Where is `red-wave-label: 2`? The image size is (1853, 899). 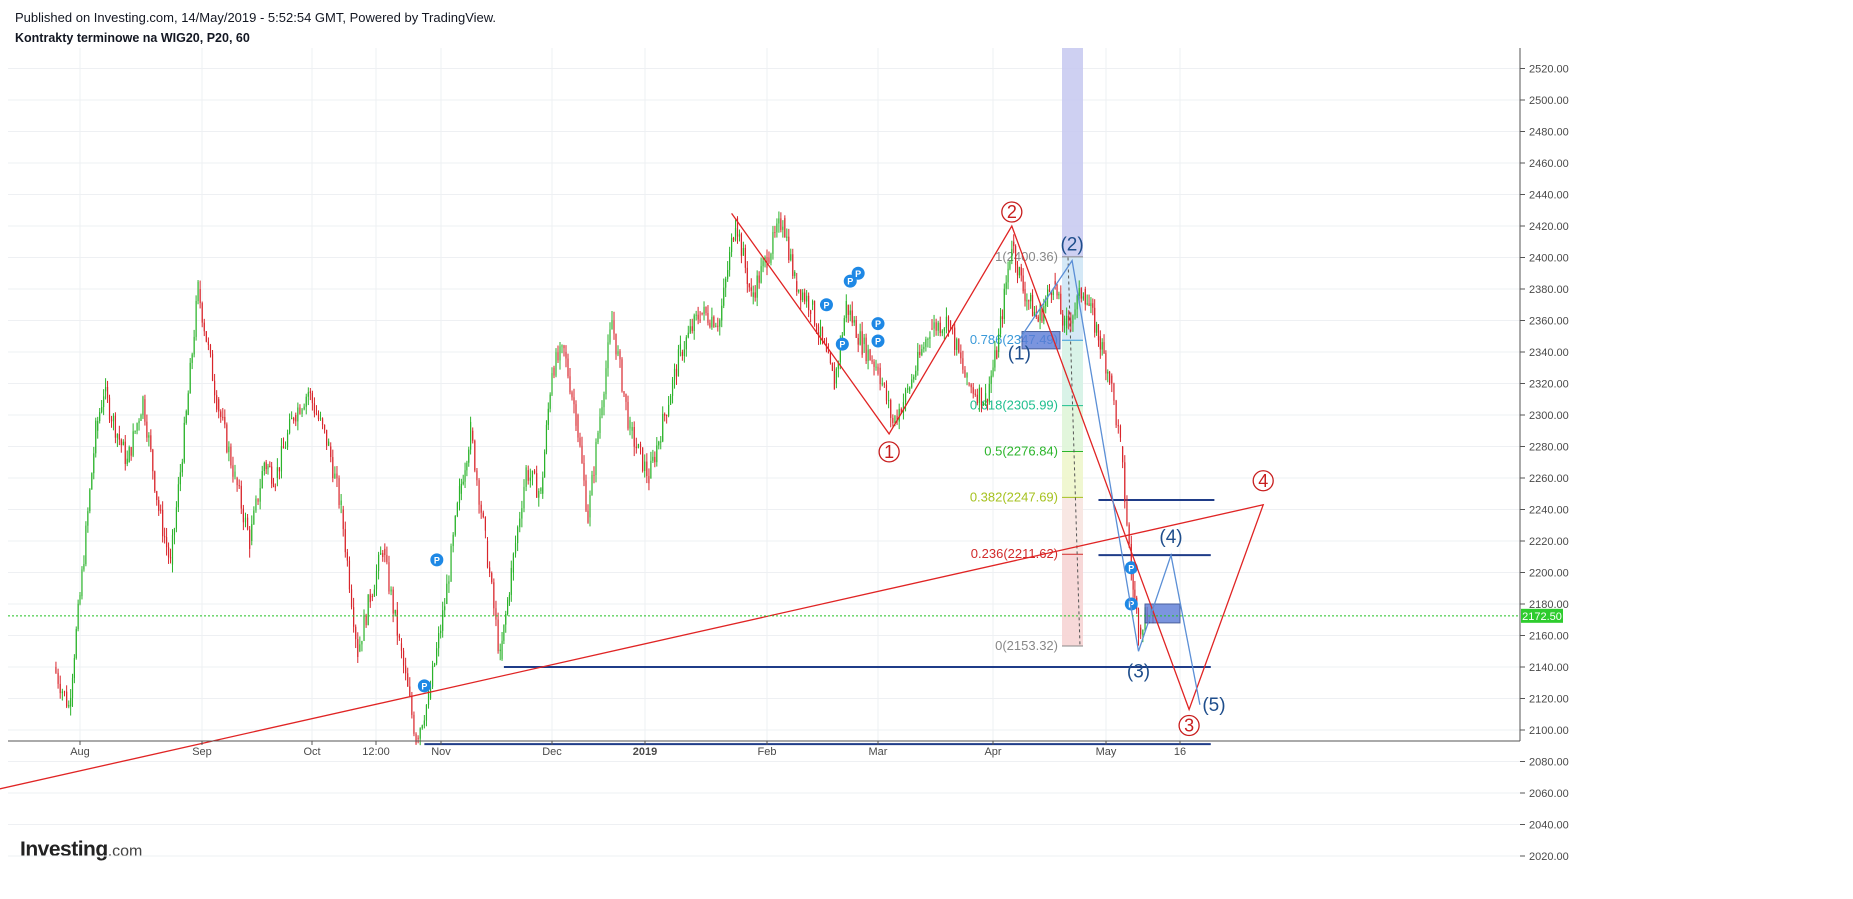 red-wave-label: 2 is located at coordinates (1012, 212).